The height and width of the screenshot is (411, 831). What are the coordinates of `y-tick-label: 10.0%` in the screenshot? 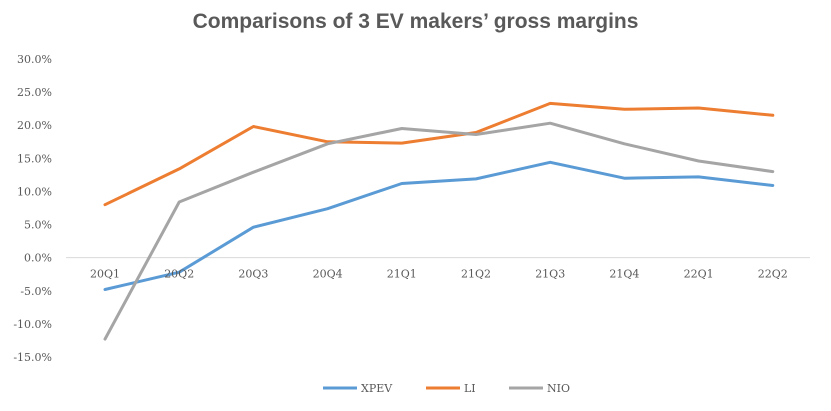 It's located at (34, 191).